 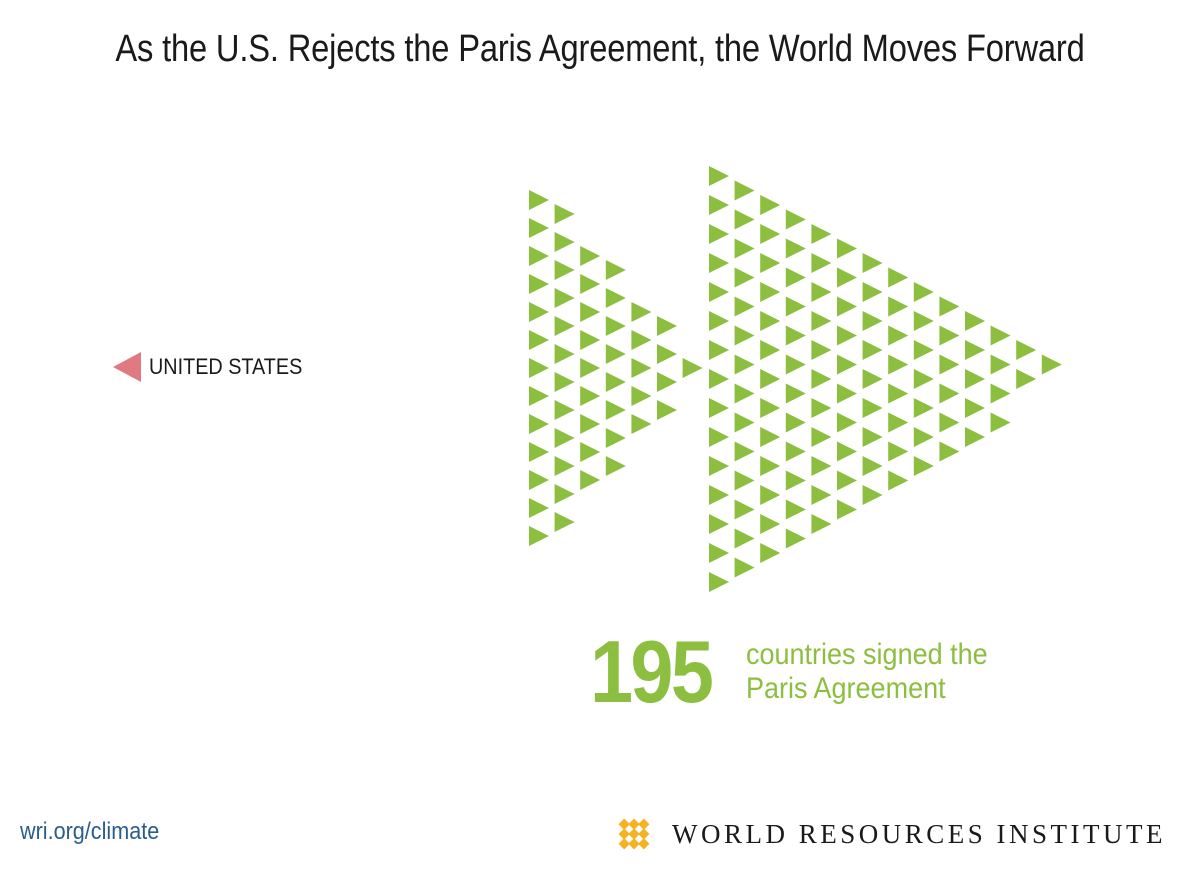 What do you see at coordinates (652, 671) in the screenshot?
I see `stat-number: 195` at bounding box center [652, 671].